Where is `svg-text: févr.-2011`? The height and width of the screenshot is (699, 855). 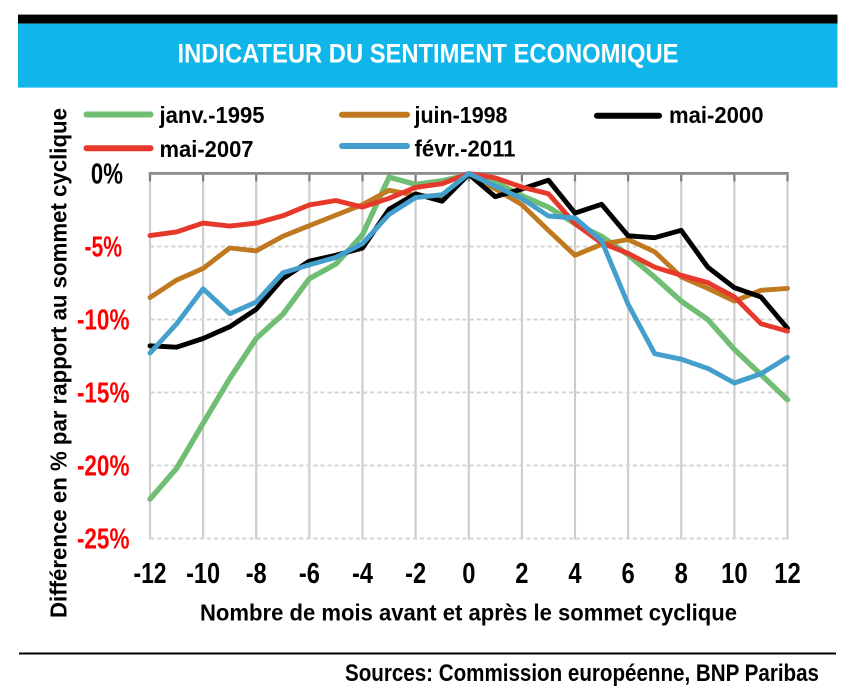 svg-text: févr.-2011 is located at coordinates (465, 148).